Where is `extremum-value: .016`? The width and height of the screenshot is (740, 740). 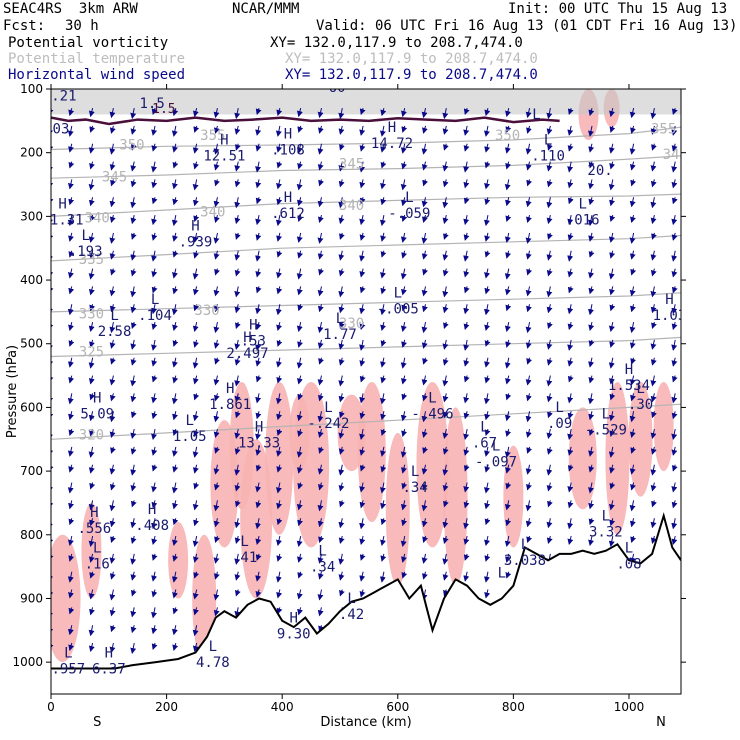 extremum-value: .016 is located at coordinates (583, 220).